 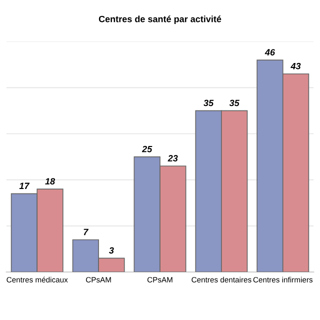 I want to click on data-label: 7, so click(x=86, y=232).